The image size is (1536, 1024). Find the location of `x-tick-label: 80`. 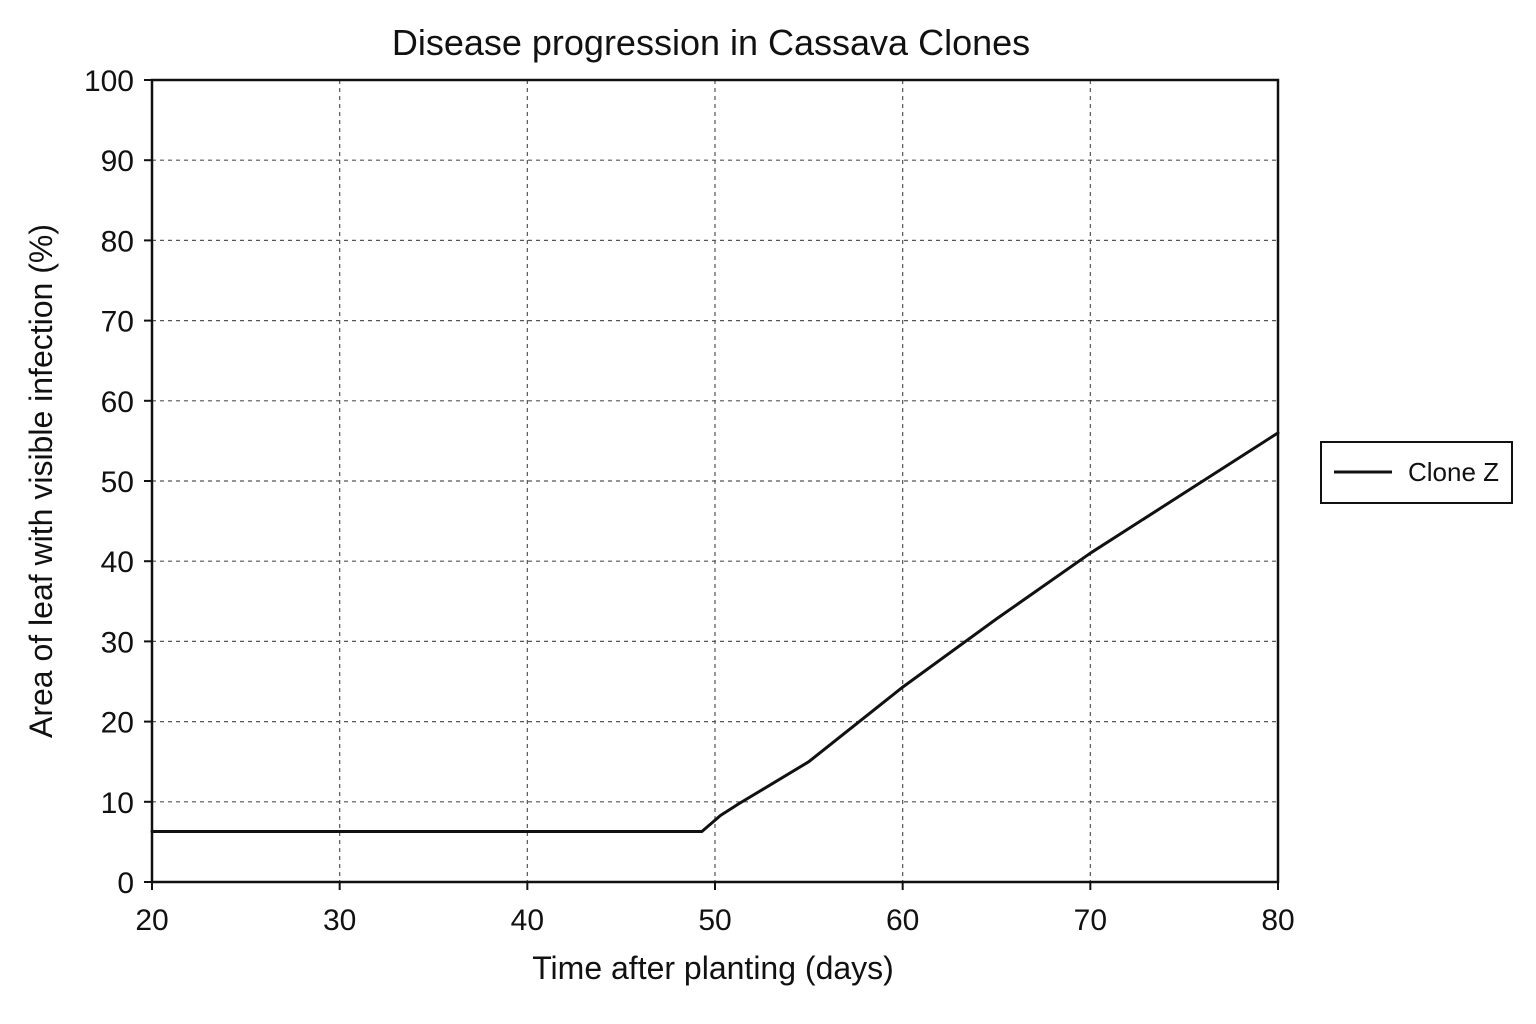

x-tick-label: 80 is located at coordinates (1277, 920).